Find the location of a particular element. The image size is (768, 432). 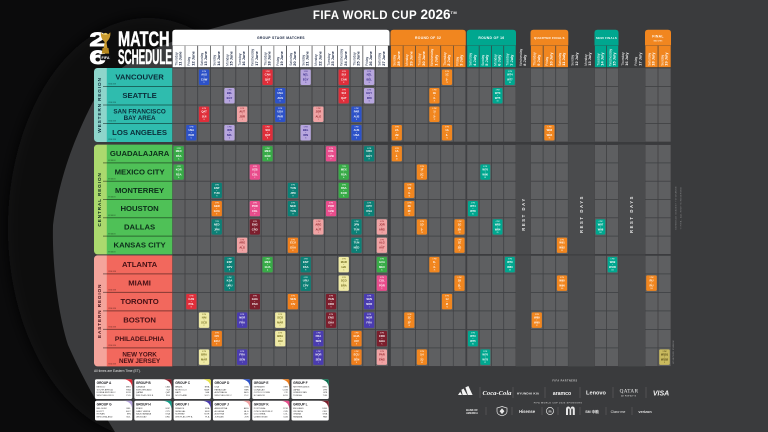

svg-text: 17 June is located at coordinates (256, 57).